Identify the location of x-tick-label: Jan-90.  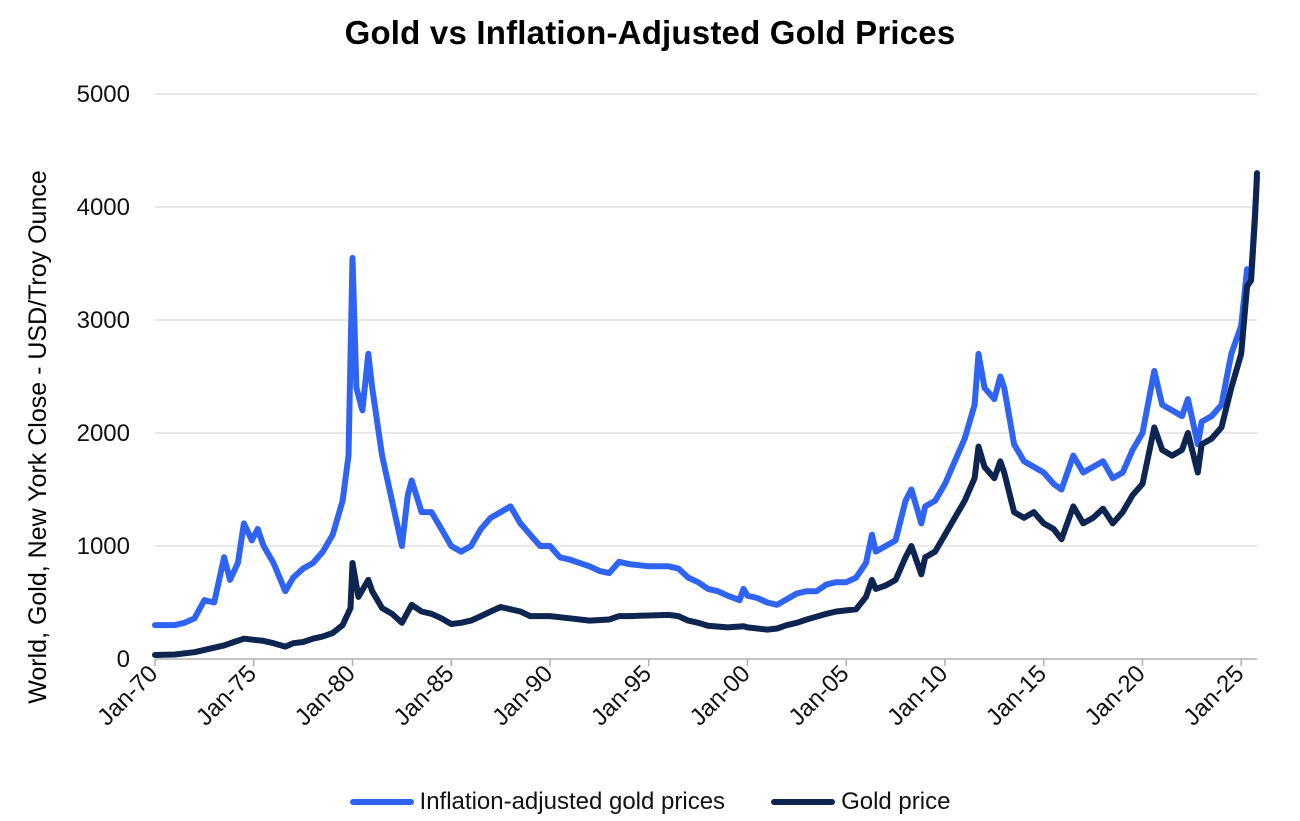
(522, 695).